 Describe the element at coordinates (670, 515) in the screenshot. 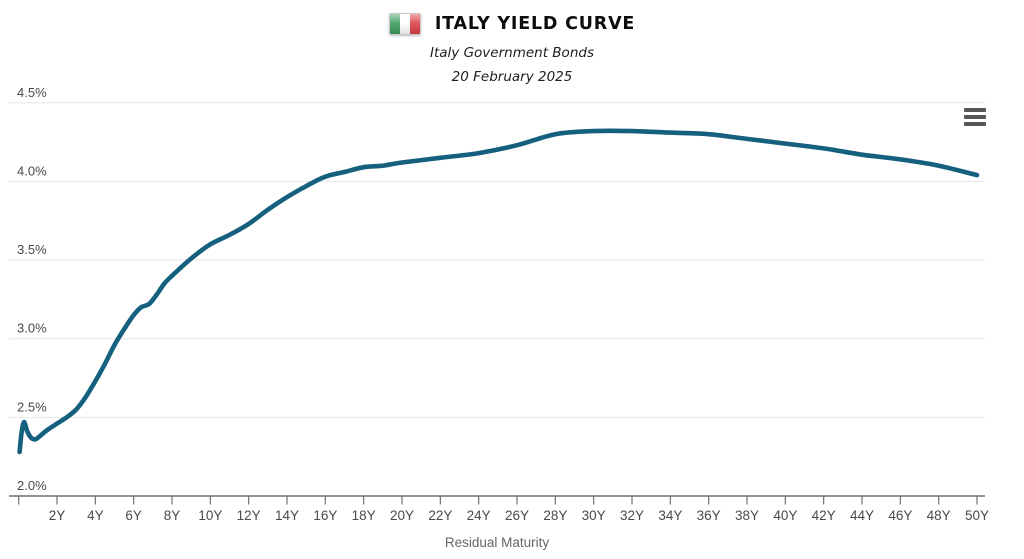

I see `x-tick-label: 34Y` at that location.